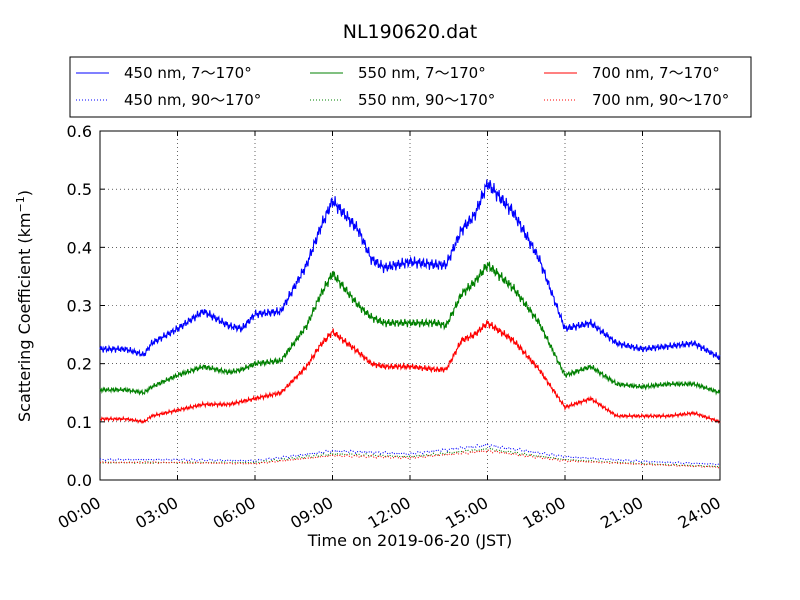  I want to click on legend-label: 700 nm, 7～170°, so click(656, 73).